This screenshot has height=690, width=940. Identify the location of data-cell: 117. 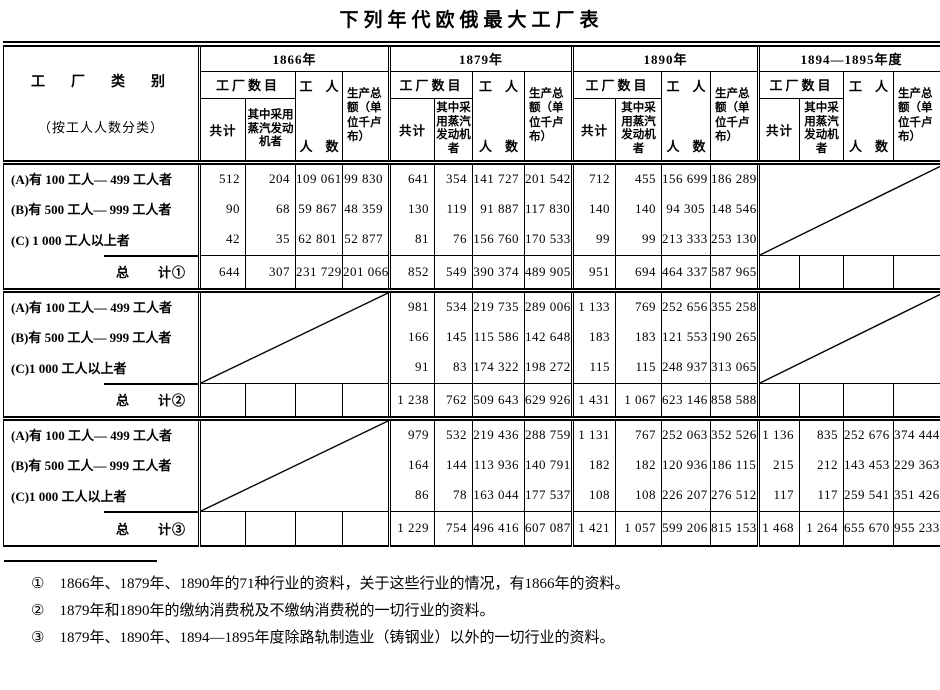
(778, 495).